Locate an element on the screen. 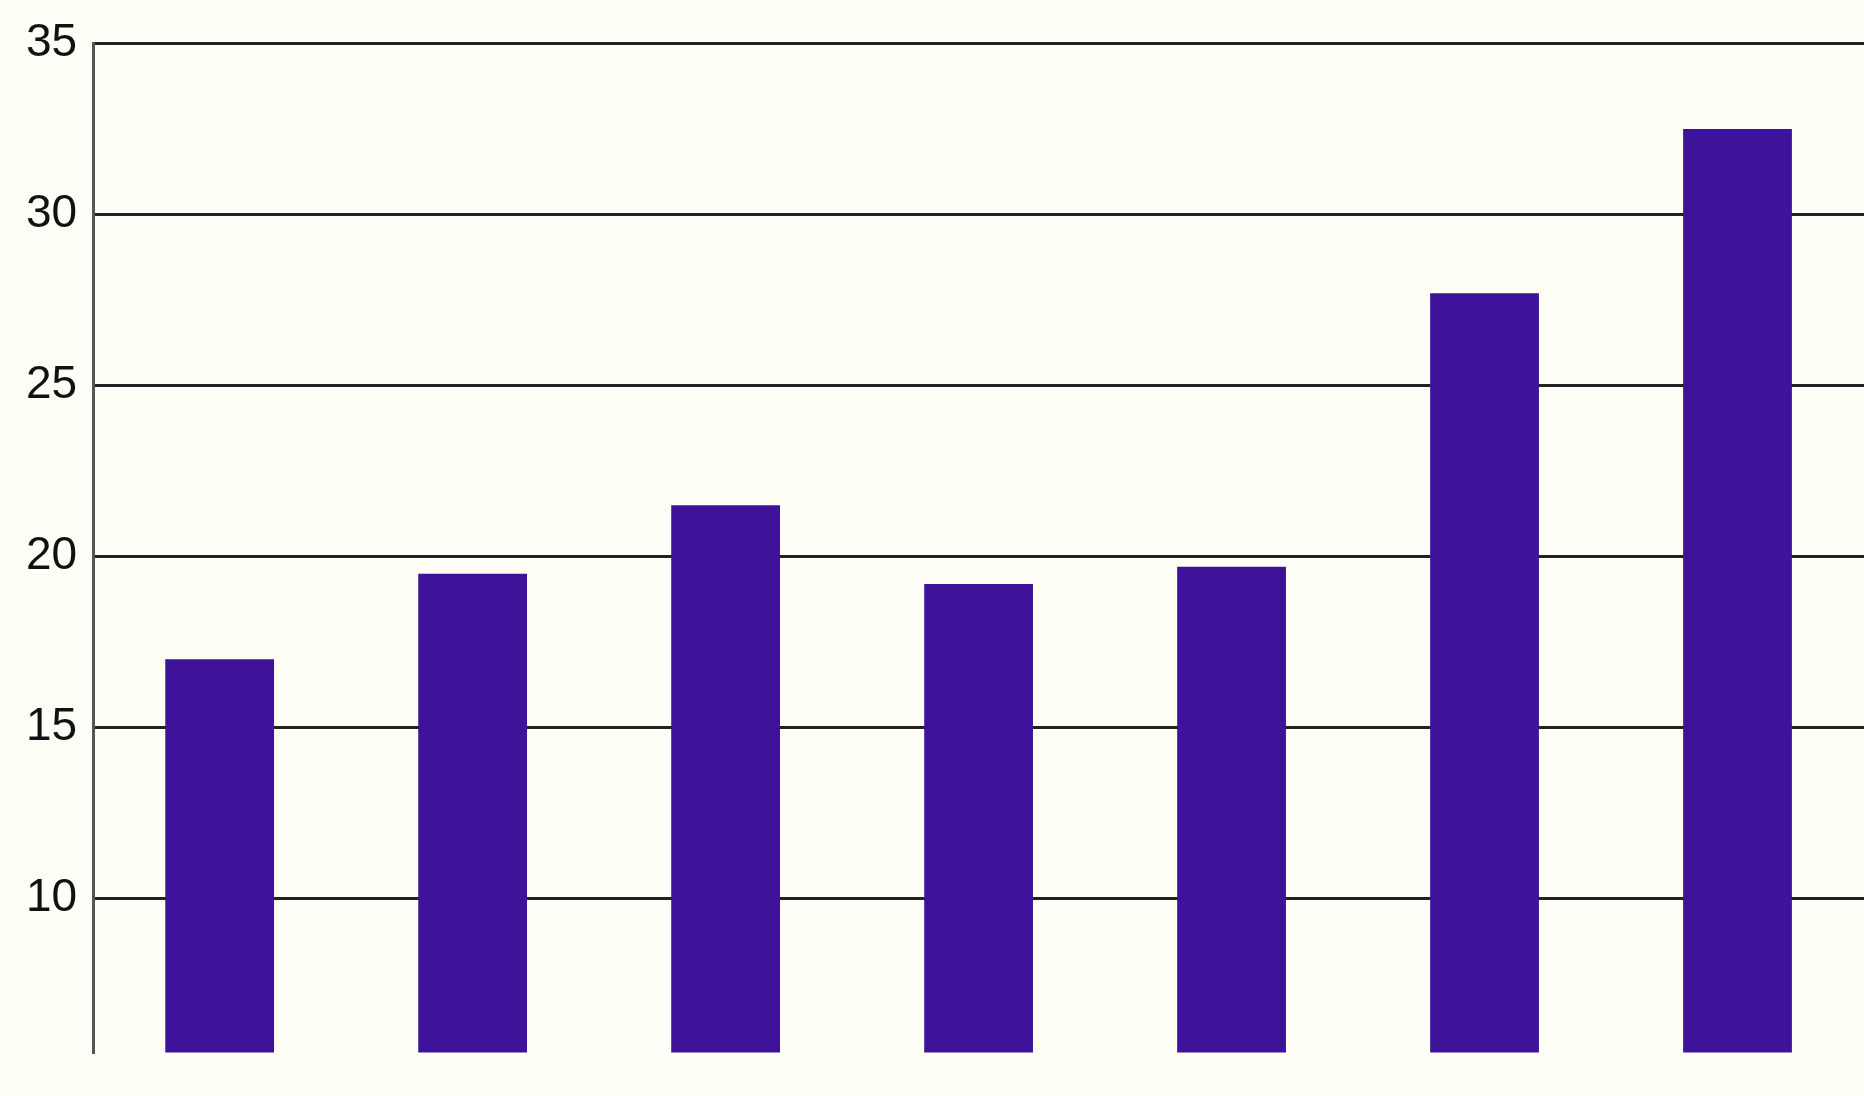  y-tick-label: 15 is located at coordinates (51, 724).